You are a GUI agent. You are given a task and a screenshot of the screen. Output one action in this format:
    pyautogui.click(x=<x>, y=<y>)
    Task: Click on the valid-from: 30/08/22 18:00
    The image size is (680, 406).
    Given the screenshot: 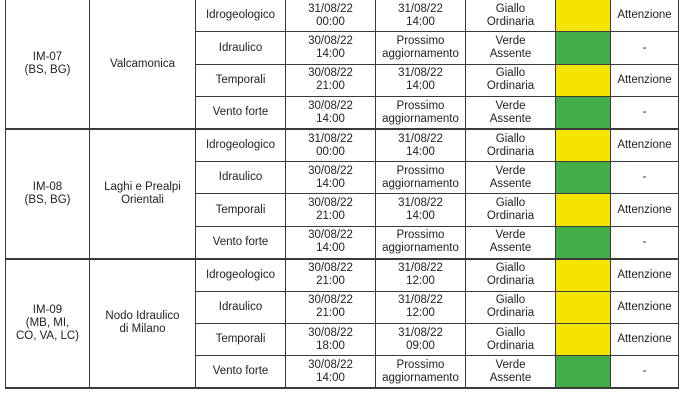 What is the action you would take?
    pyautogui.click(x=330, y=339)
    